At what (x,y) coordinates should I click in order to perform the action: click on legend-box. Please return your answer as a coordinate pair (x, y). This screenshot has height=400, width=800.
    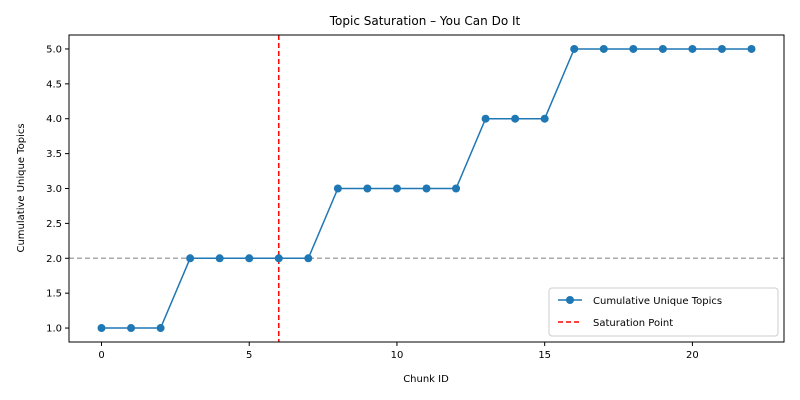
    Looking at the image, I should click on (663, 312).